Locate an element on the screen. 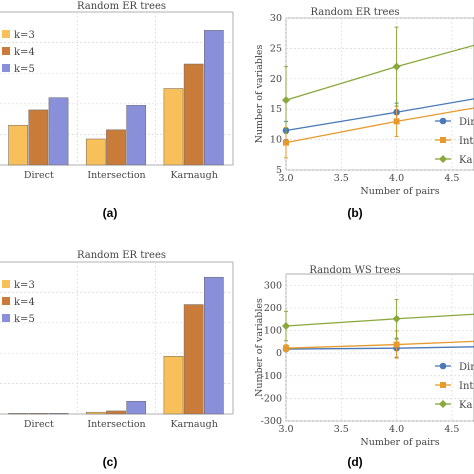 This screenshot has width=474, height=474. plot-frame is located at coordinates (379, 94).